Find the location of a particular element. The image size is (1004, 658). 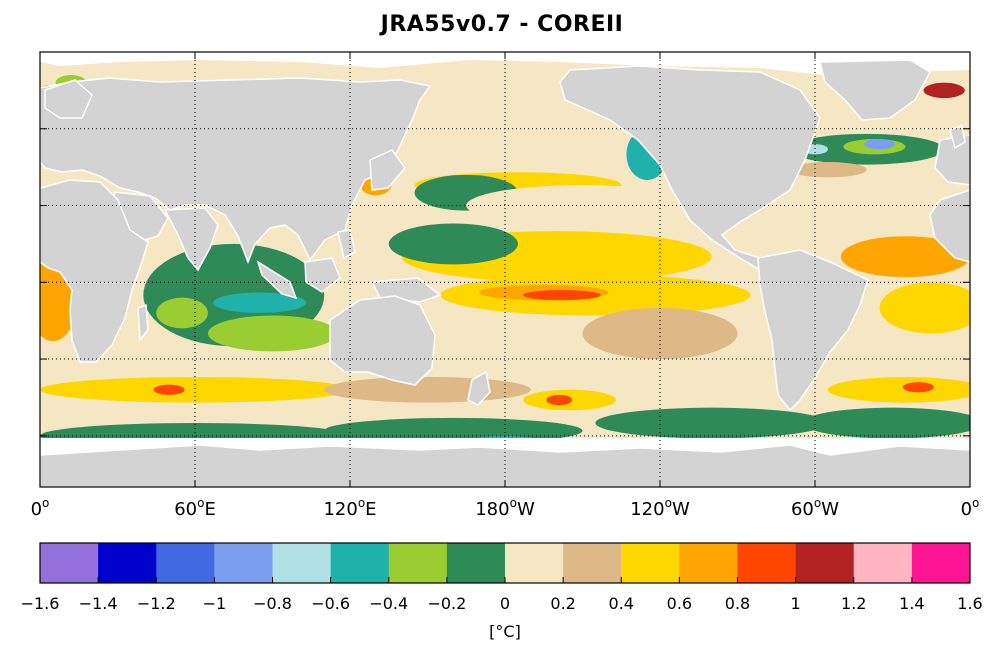

colorbar-tick-label: −0.6 is located at coordinates (330, 603).